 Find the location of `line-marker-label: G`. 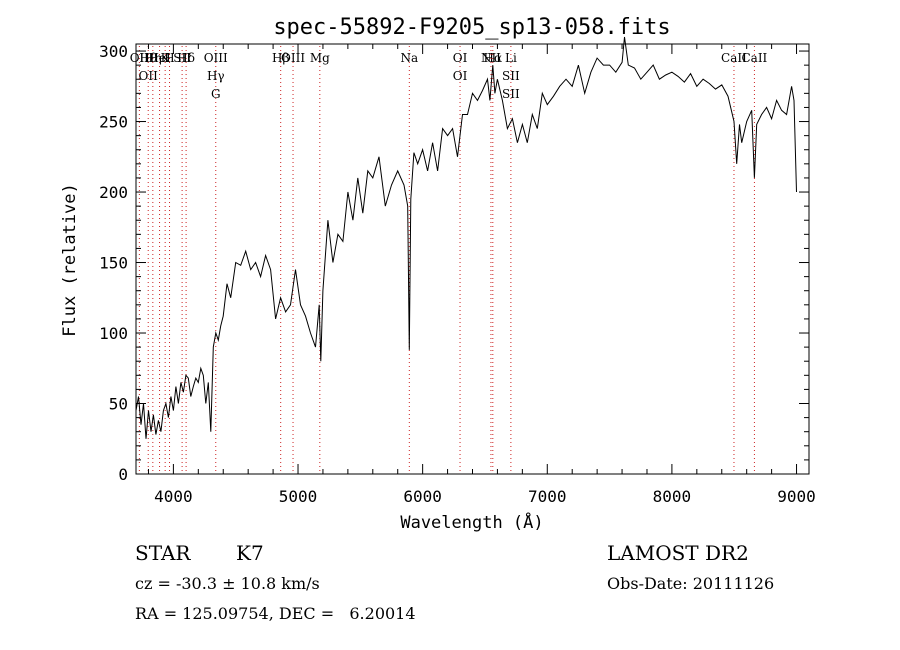

line-marker-label: G is located at coordinates (216, 94).